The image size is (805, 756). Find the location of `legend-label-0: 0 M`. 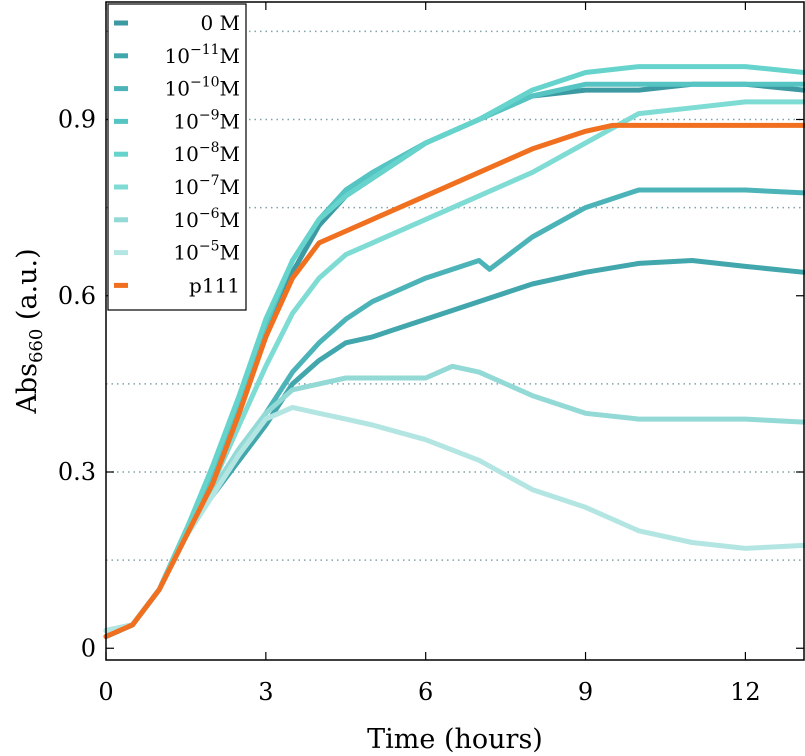

legend-label-0: 0 M is located at coordinates (220, 23).